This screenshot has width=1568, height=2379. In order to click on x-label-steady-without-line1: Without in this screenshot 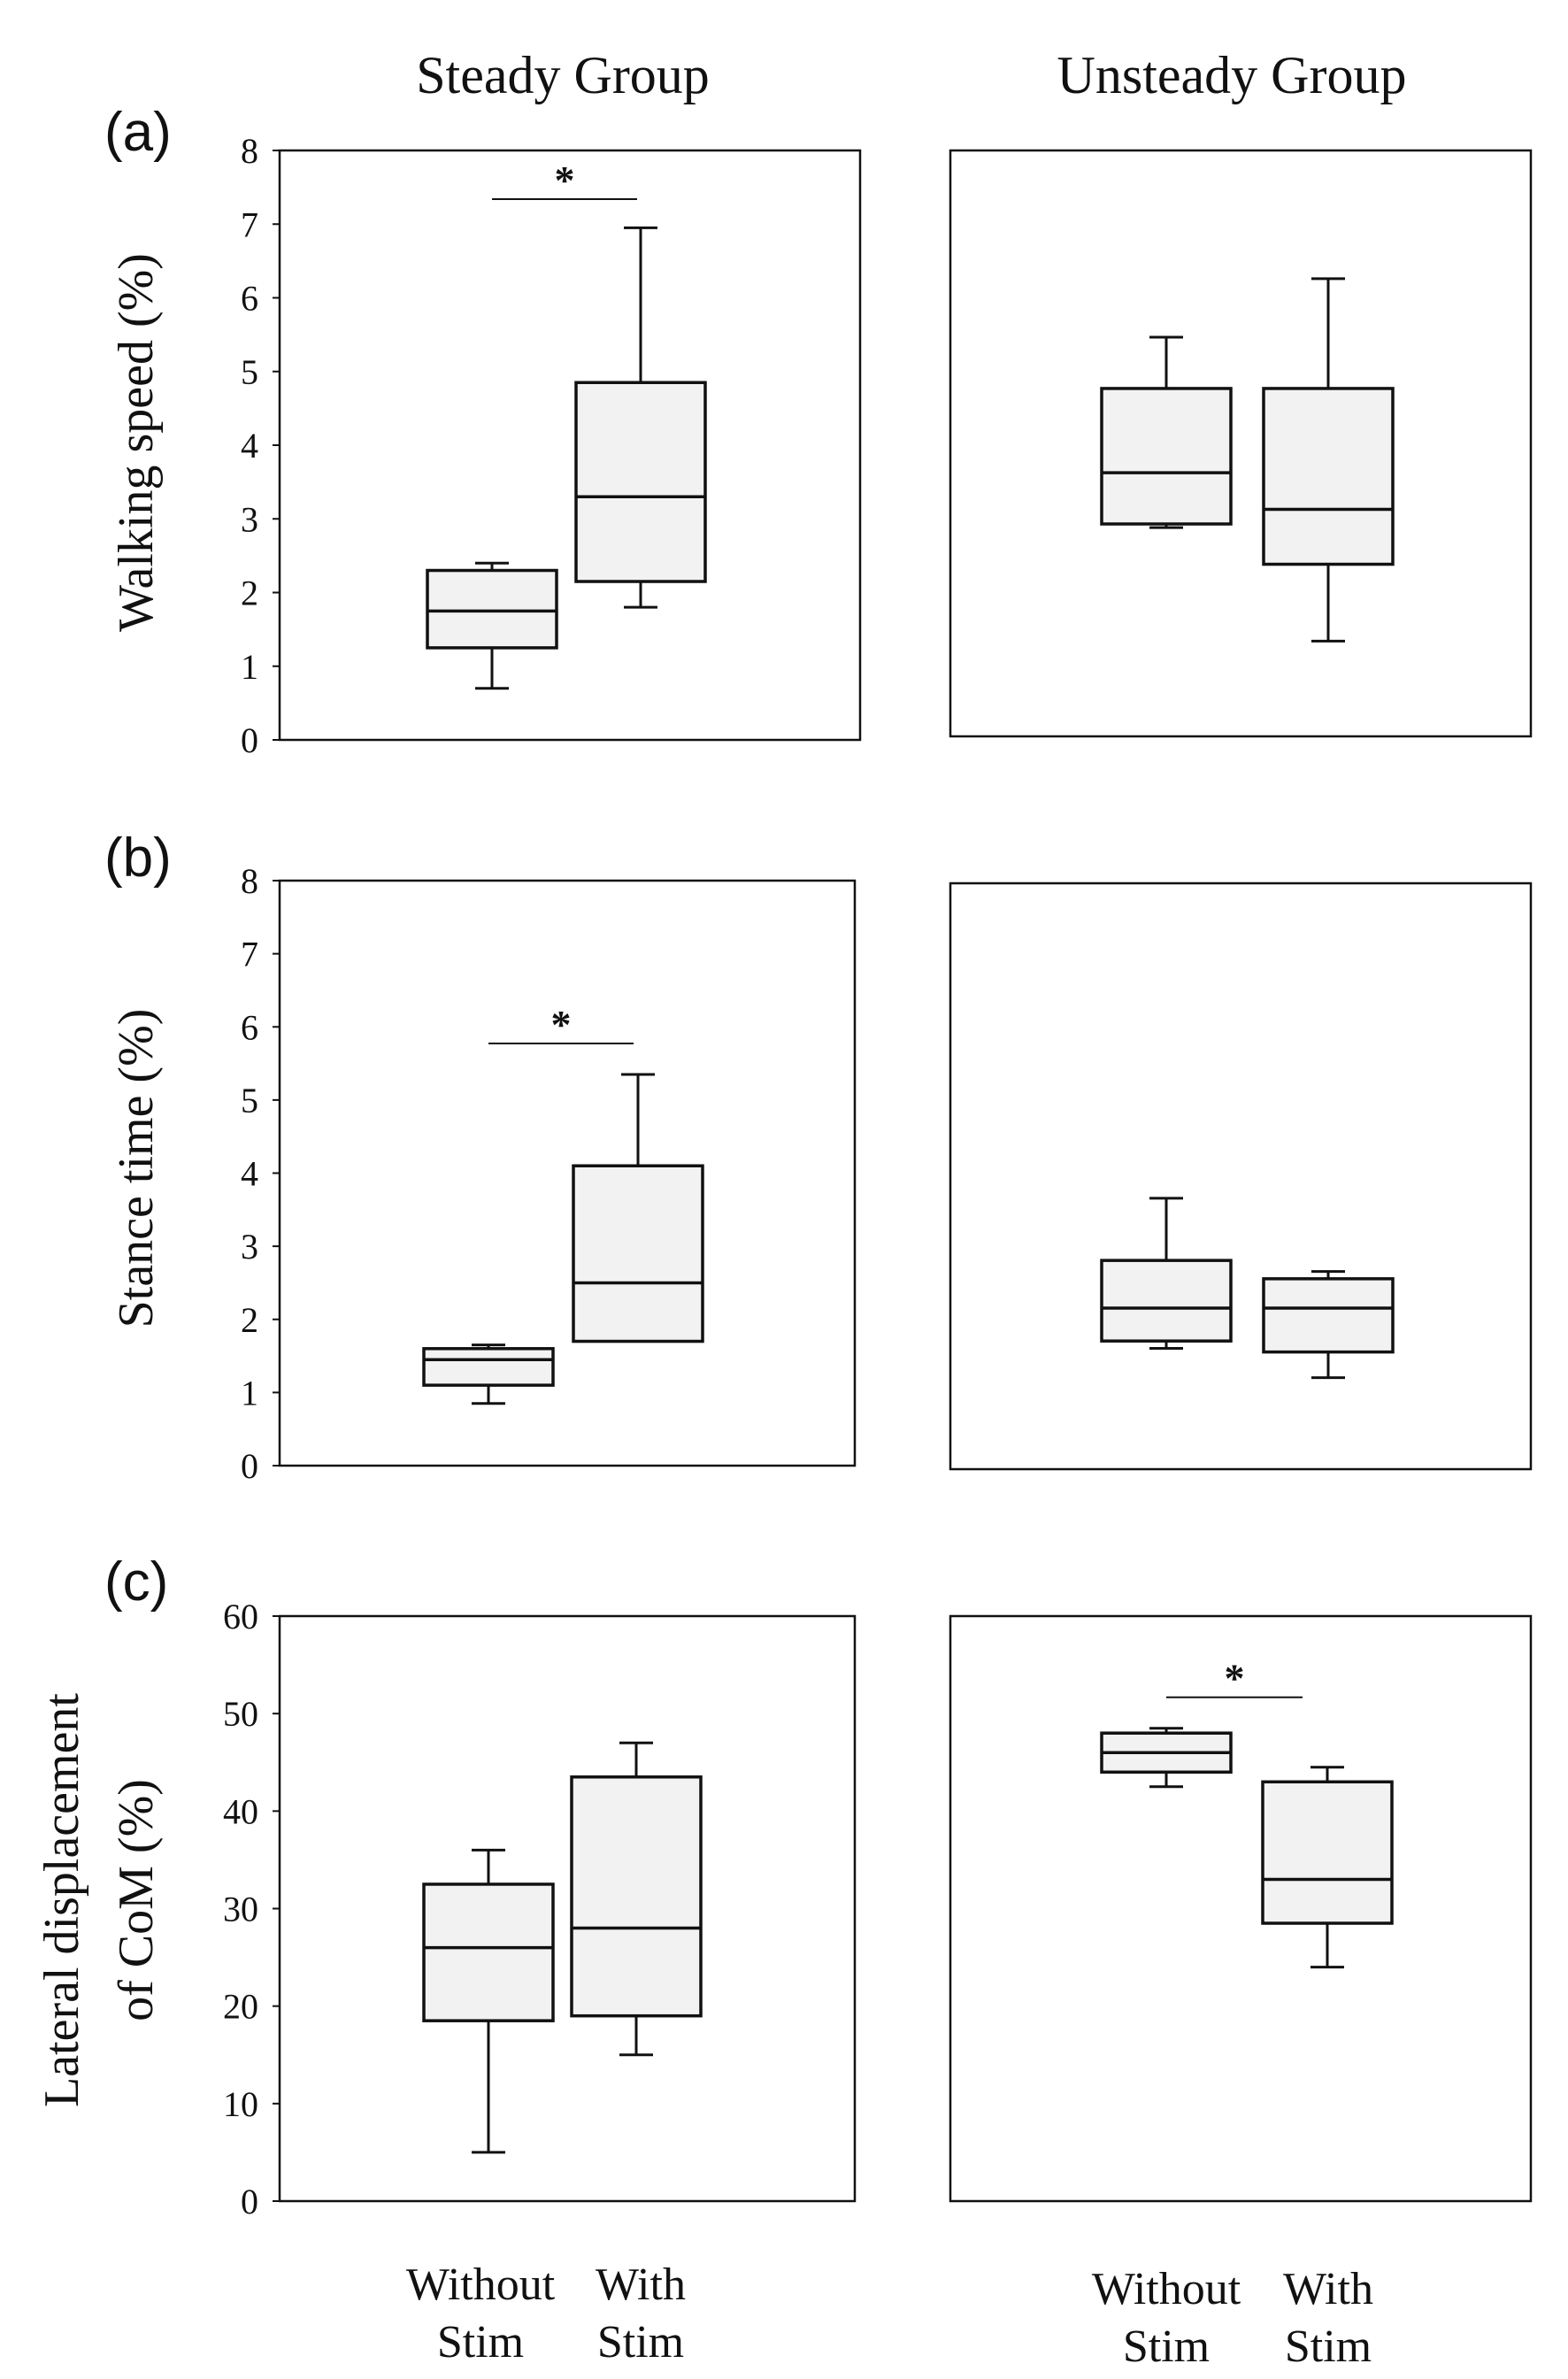, I will do `click(481, 2285)`.